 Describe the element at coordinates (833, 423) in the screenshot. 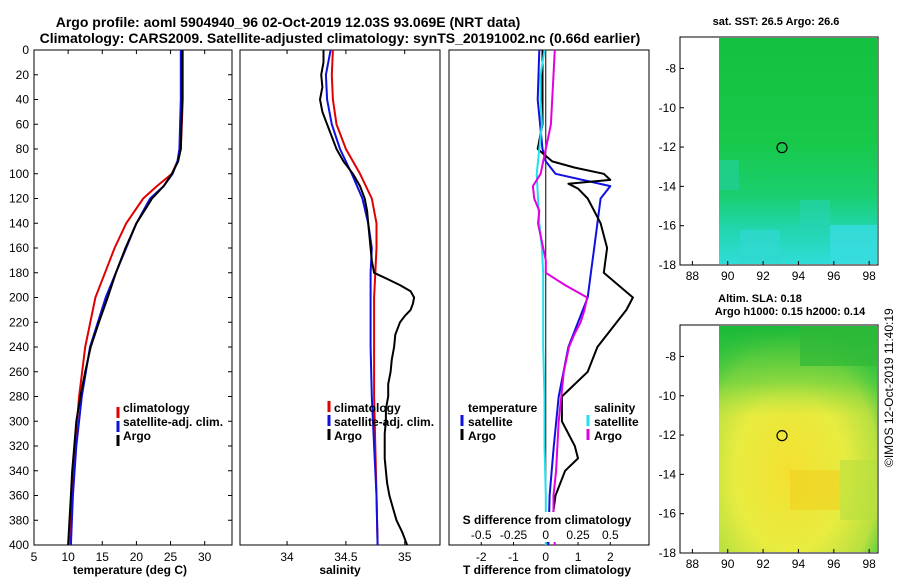

I see `sla-map-patches` at that location.